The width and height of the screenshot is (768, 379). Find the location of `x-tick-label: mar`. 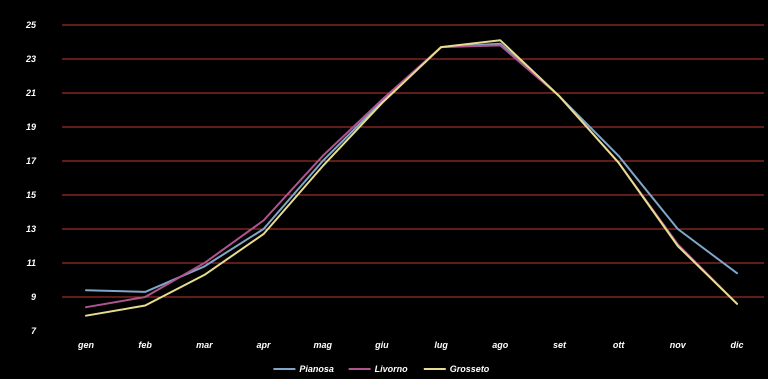

x-tick-label: mar is located at coordinates (204, 345).